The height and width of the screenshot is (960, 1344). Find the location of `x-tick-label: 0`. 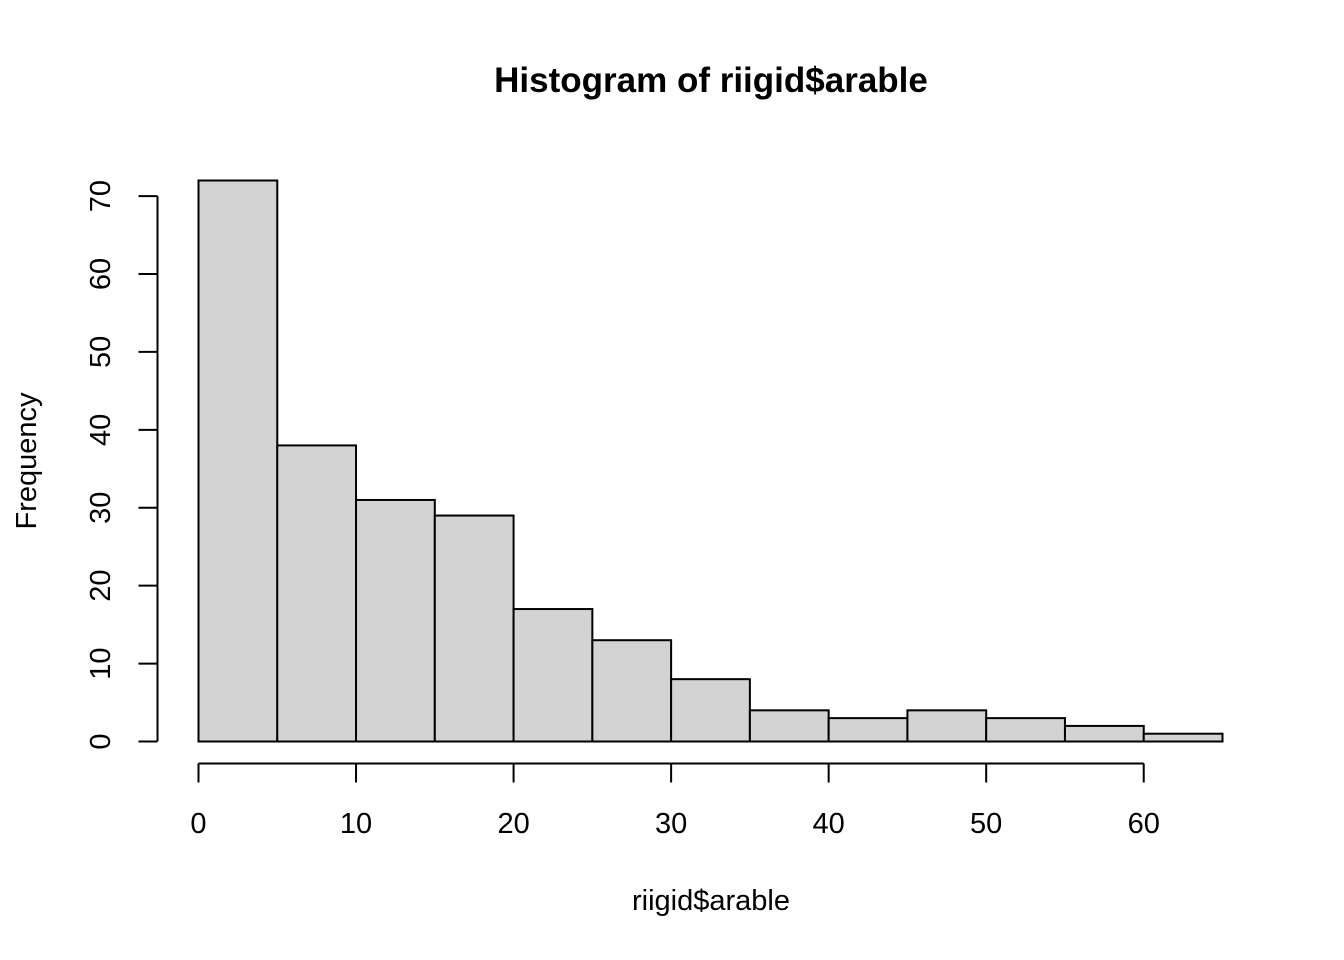

x-tick-label: 0 is located at coordinates (198, 824).